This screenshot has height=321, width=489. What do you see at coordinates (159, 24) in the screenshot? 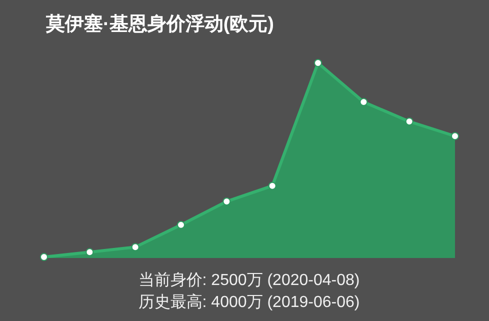
I see `chart-title: 莫伊塞·基恩身价浮动(欧元)` at bounding box center [159, 24].